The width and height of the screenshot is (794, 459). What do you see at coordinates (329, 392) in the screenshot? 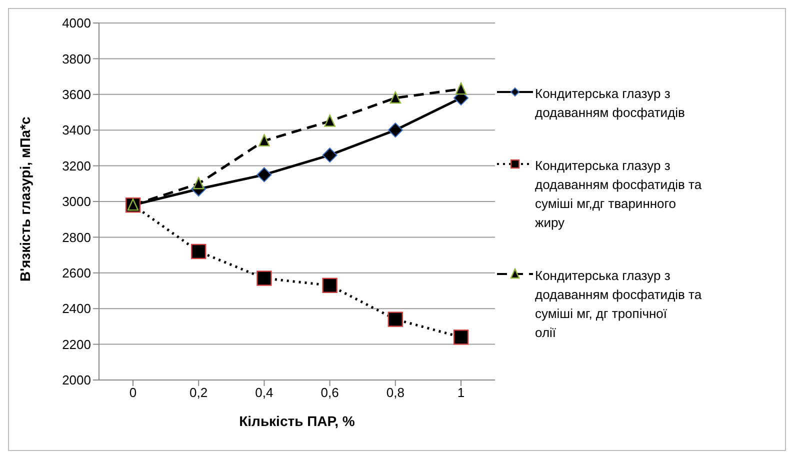
I see `x-tick-label: 0,6` at bounding box center [329, 392].